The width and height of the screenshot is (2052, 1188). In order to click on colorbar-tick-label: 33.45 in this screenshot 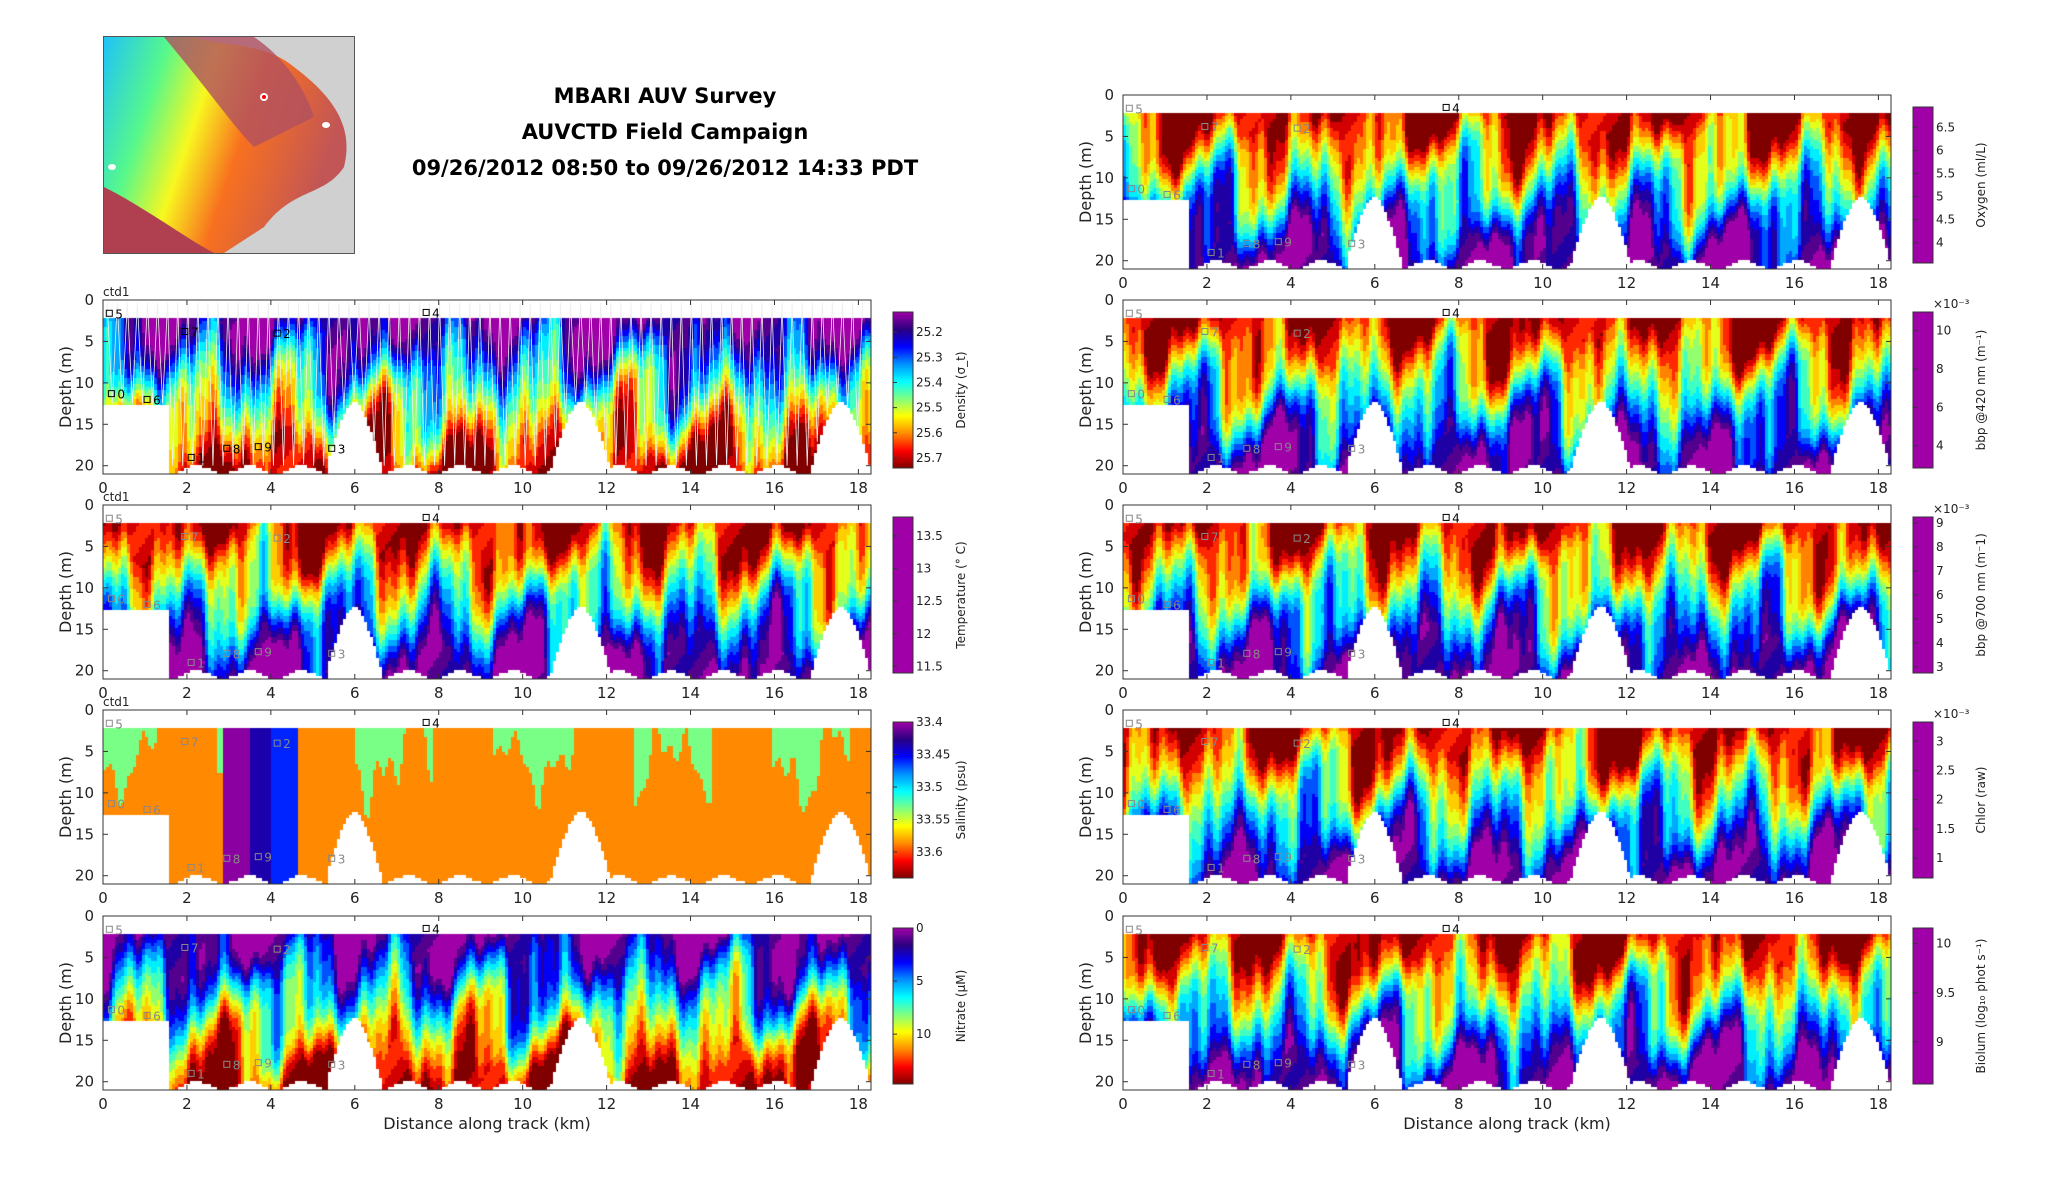, I will do `click(933, 755)`.